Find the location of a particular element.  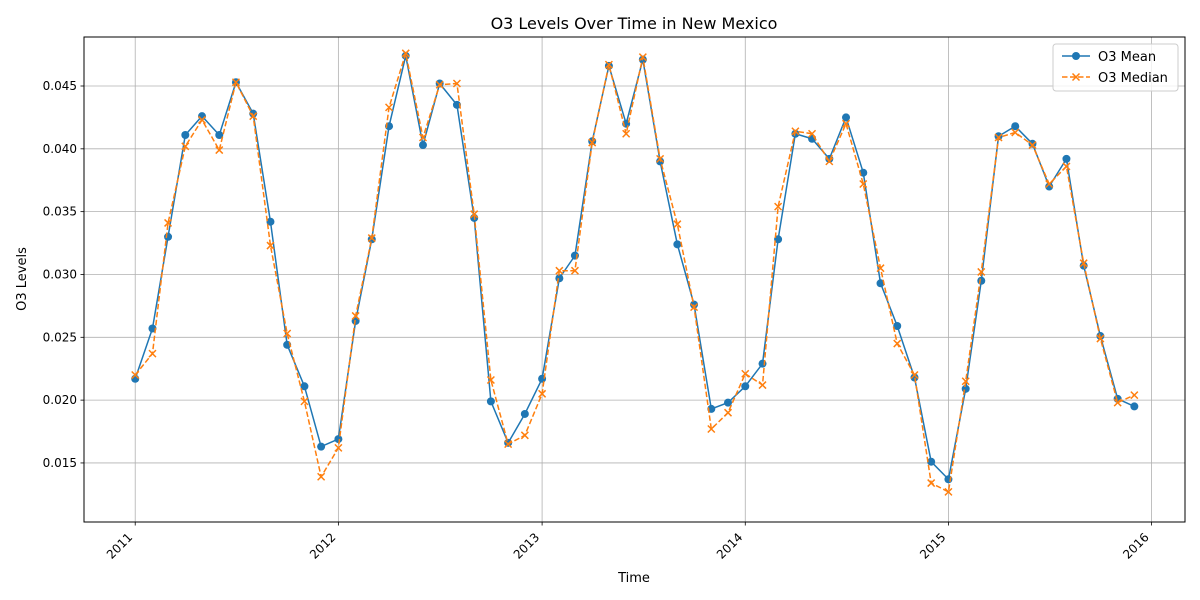

y-axis: 0.015 0.020 0.025 0.030 0.035 0.040 0.045 is located at coordinates (63, 274).